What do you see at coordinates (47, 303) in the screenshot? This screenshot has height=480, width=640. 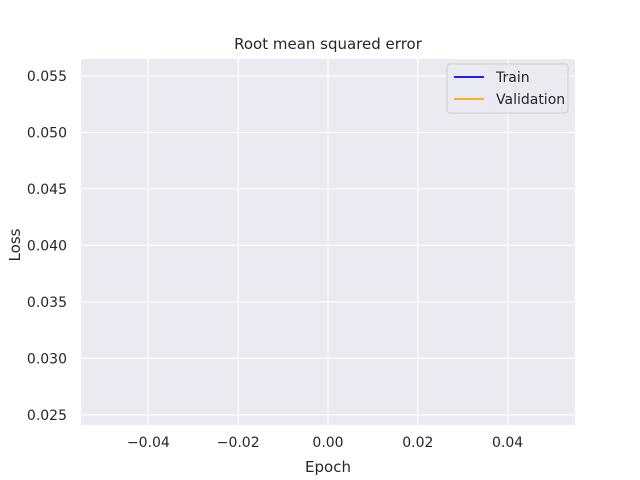 I see `y-tick-label: 0.035` at bounding box center [47, 303].